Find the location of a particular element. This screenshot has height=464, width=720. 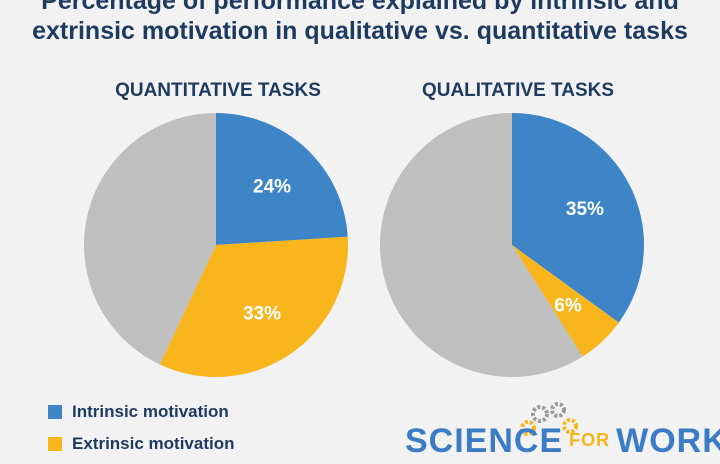

pie-title-quantitative: QUANTITATIVE TASKS is located at coordinates (218, 90).